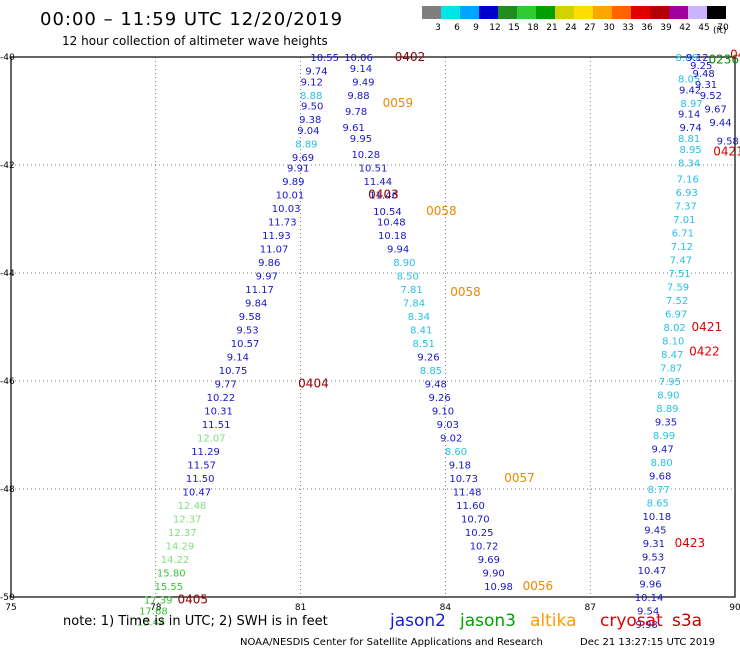 The height and width of the screenshot is (650, 740). What do you see at coordinates (670, 382) in the screenshot?
I see `wave-height-value: 7.95` at bounding box center [670, 382].